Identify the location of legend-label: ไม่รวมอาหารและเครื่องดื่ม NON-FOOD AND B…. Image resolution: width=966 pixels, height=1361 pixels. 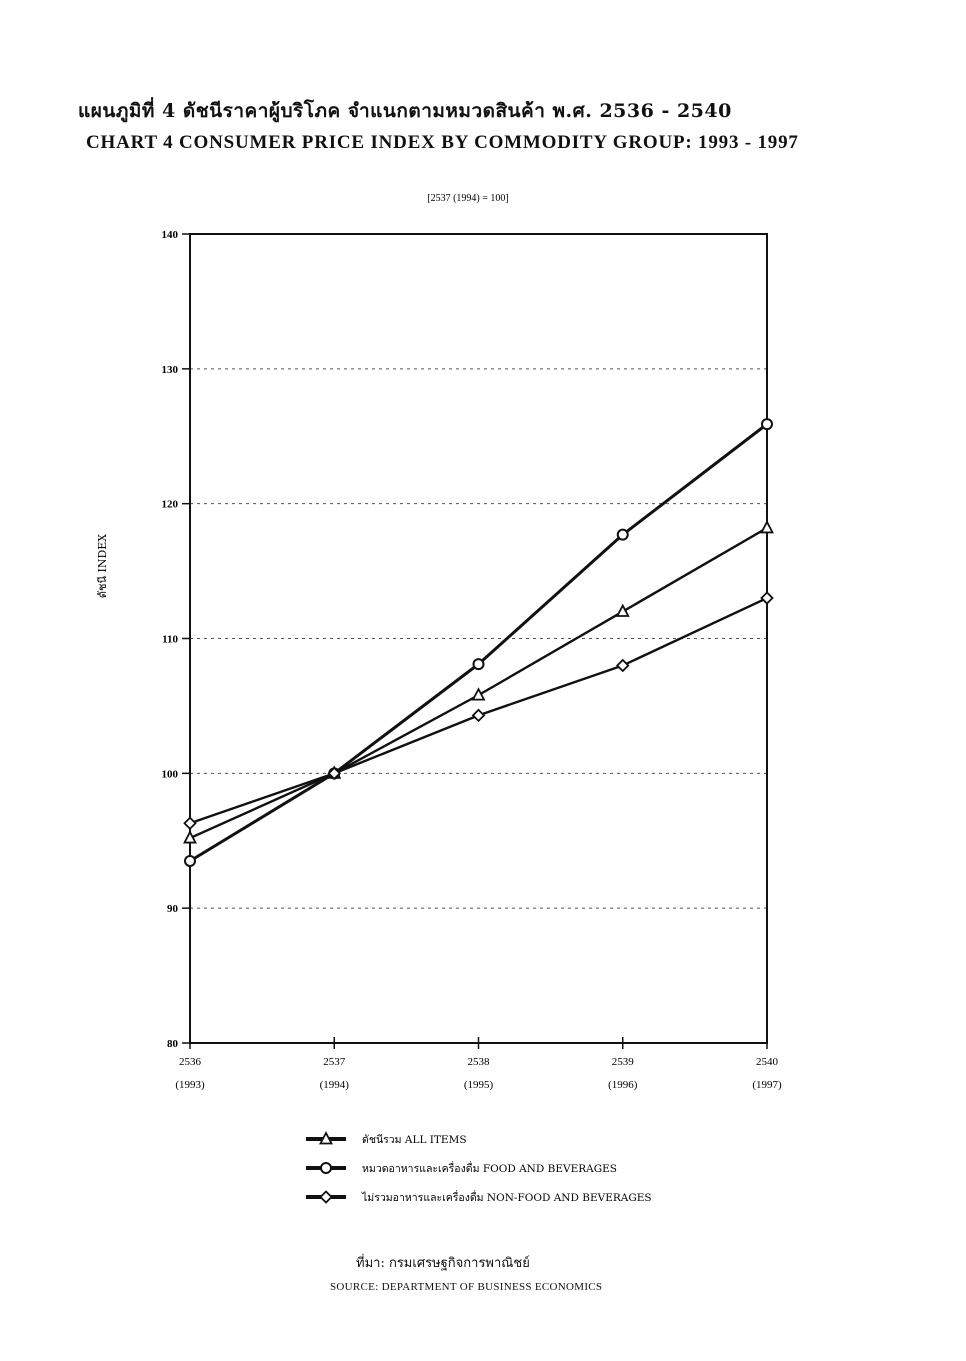
(506, 1197).